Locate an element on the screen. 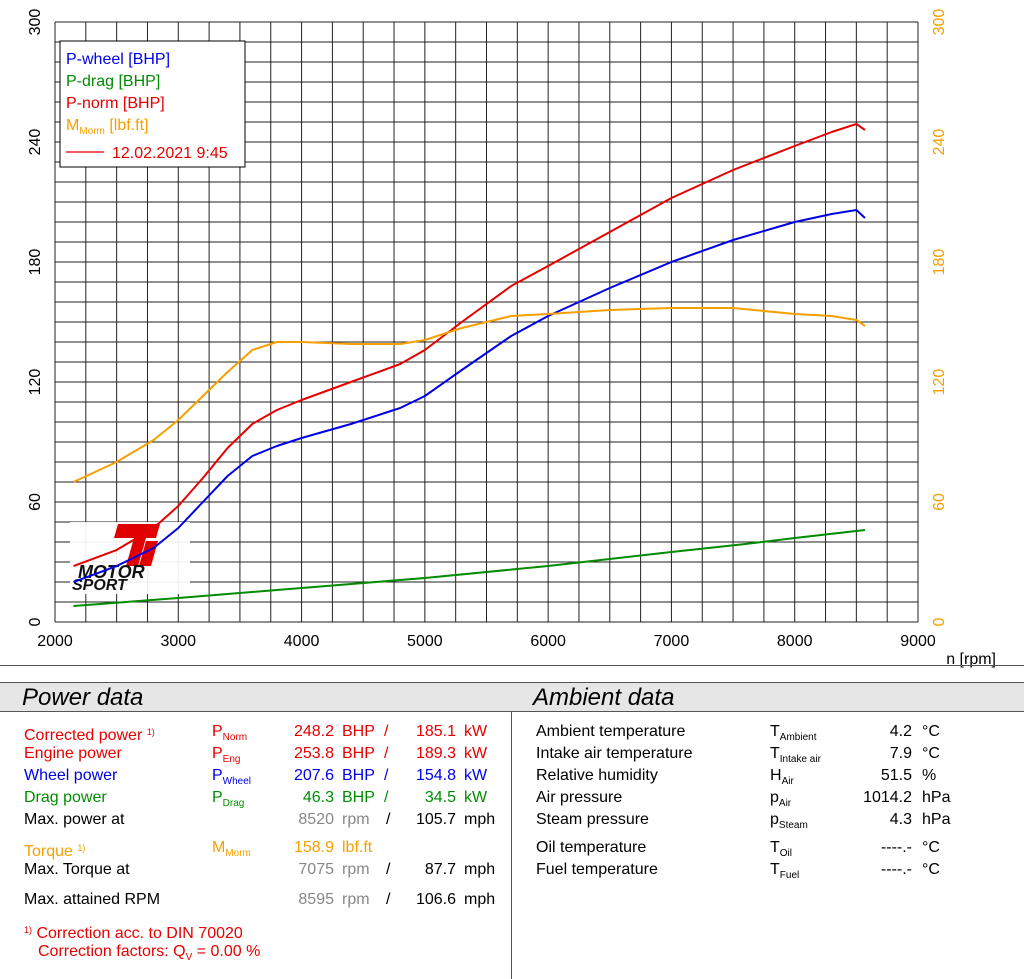  y-left-tick-label: 180 is located at coordinates (35, 262).